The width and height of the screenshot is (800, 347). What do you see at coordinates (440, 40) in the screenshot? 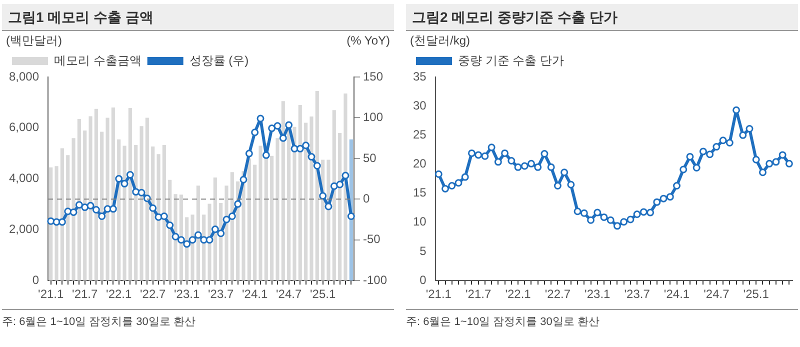
I see `y-axis-title: (천달러/kg)` at bounding box center [440, 40].